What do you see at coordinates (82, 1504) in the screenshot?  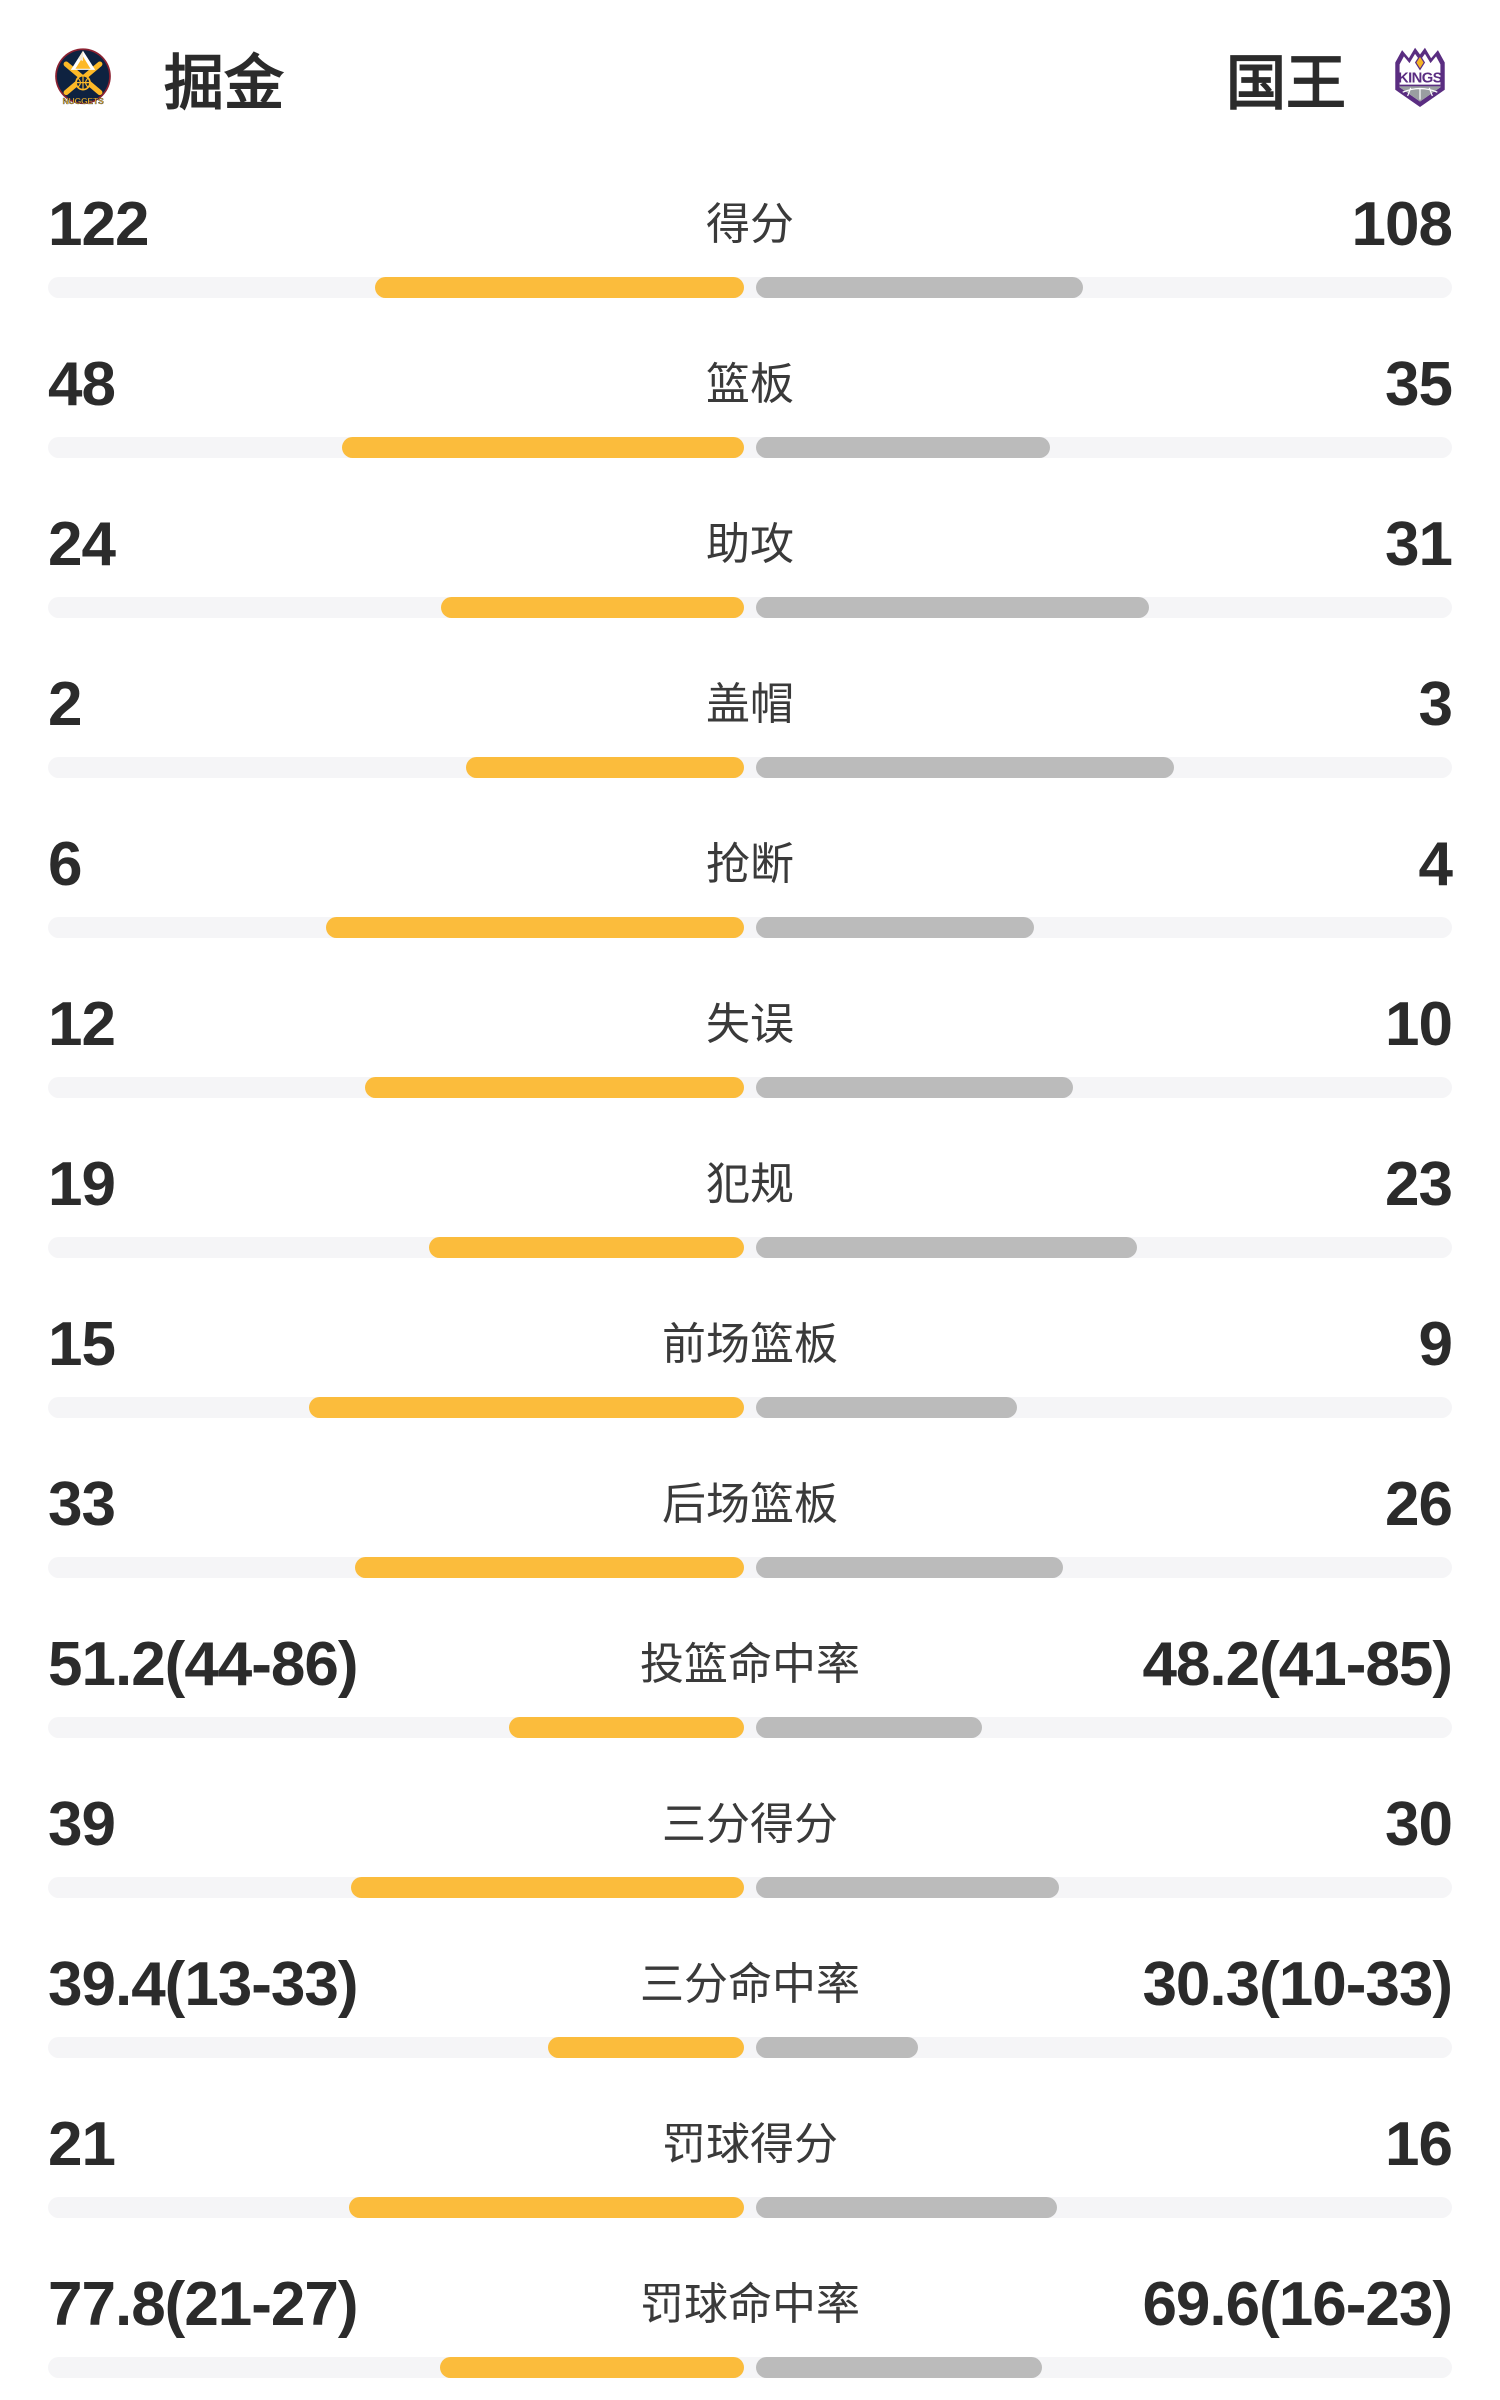 I see `home-value: 33` at bounding box center [82, 1504].